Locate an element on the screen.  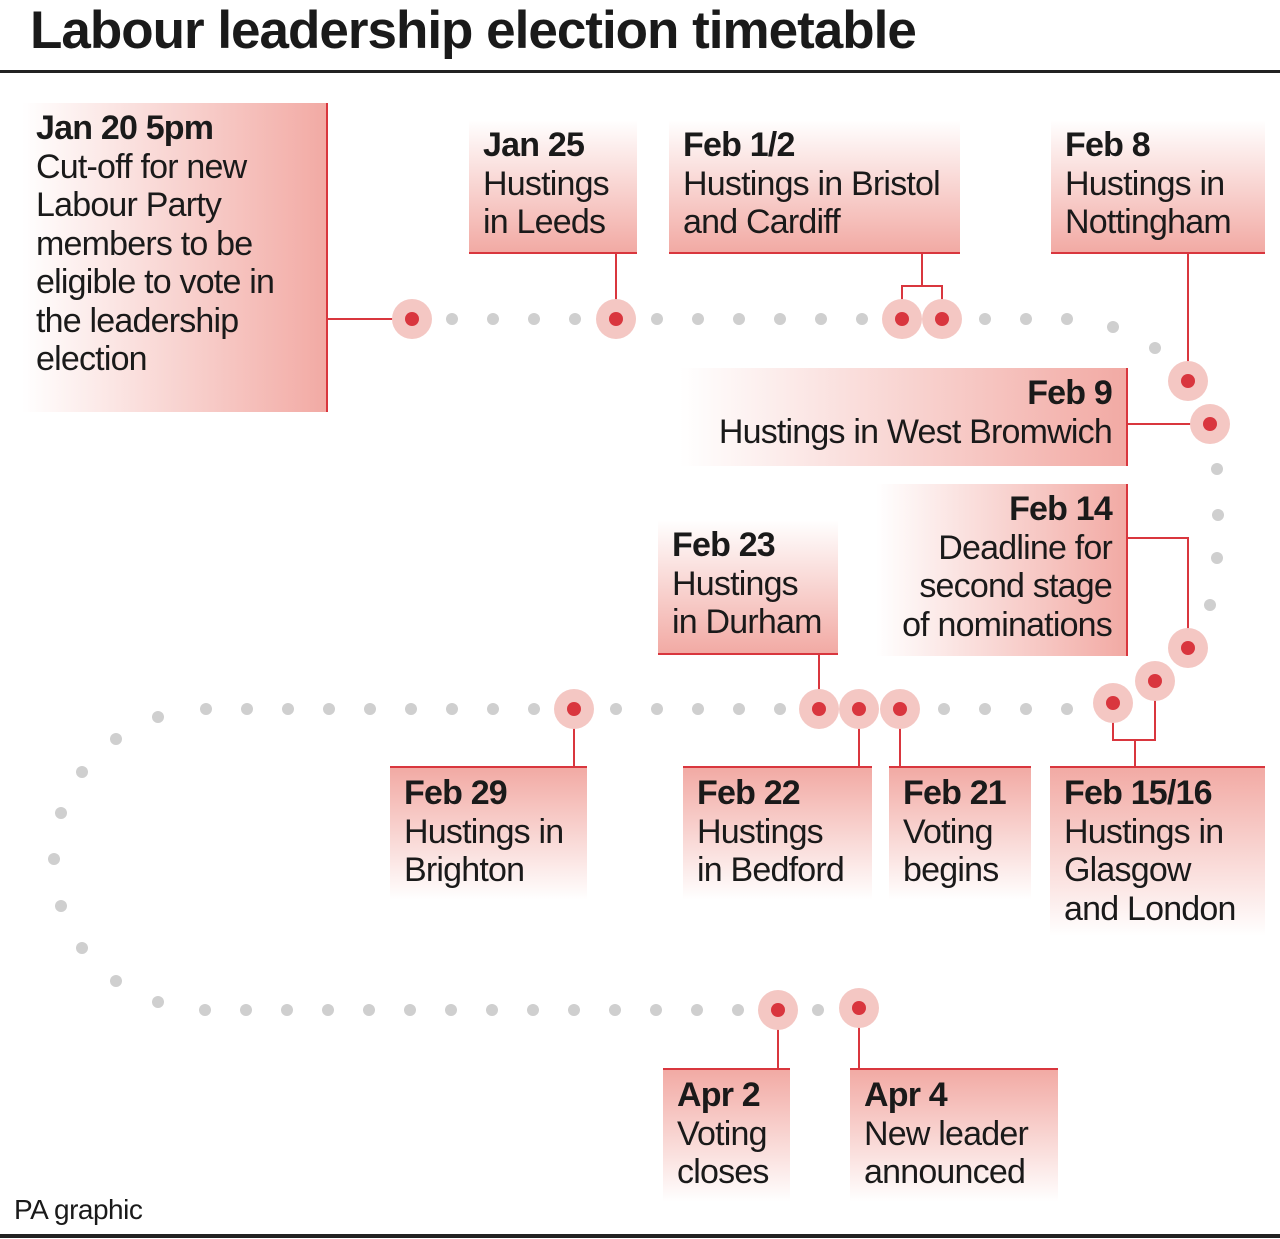
event-date: Apr 4 is located at coordinates (906, 1095).